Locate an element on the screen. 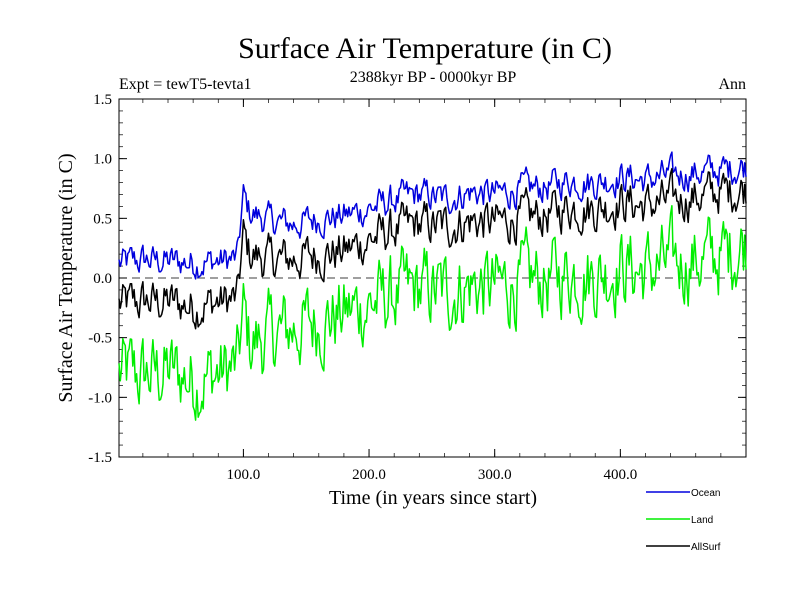 The height and width of the screenshot is (600, 800). x-tick-label: 400.0 is located at coordinates (620, 475).